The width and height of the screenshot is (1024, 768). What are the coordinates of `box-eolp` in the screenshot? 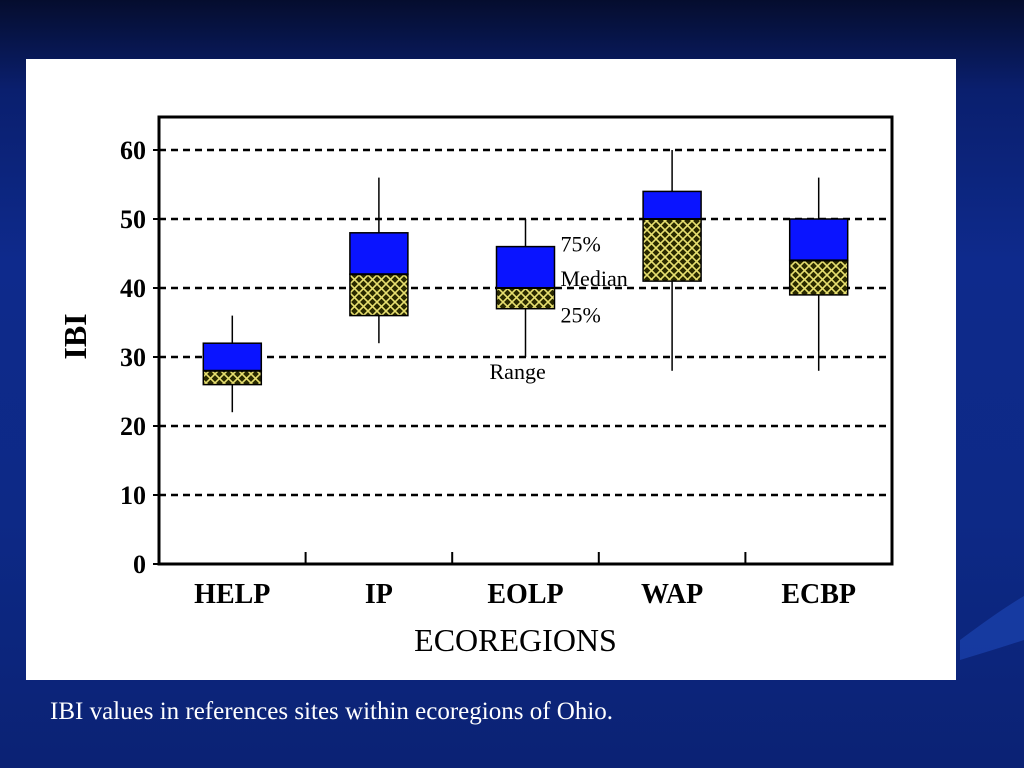 It's located at (525, 288).